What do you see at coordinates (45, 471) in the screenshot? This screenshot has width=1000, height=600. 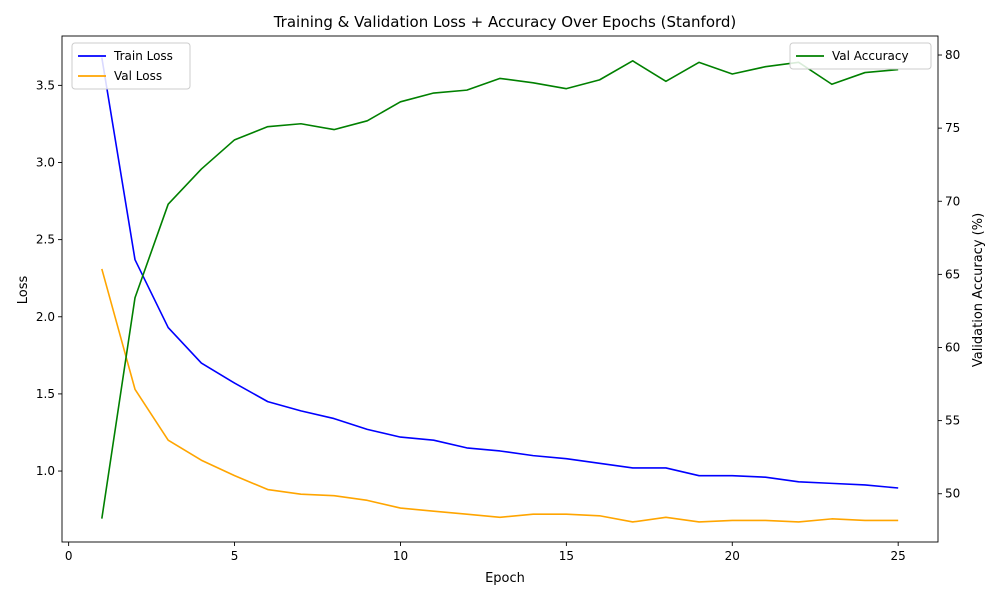 I see `y-left-tick-label: 1.0` at bounding box center [45, 471].